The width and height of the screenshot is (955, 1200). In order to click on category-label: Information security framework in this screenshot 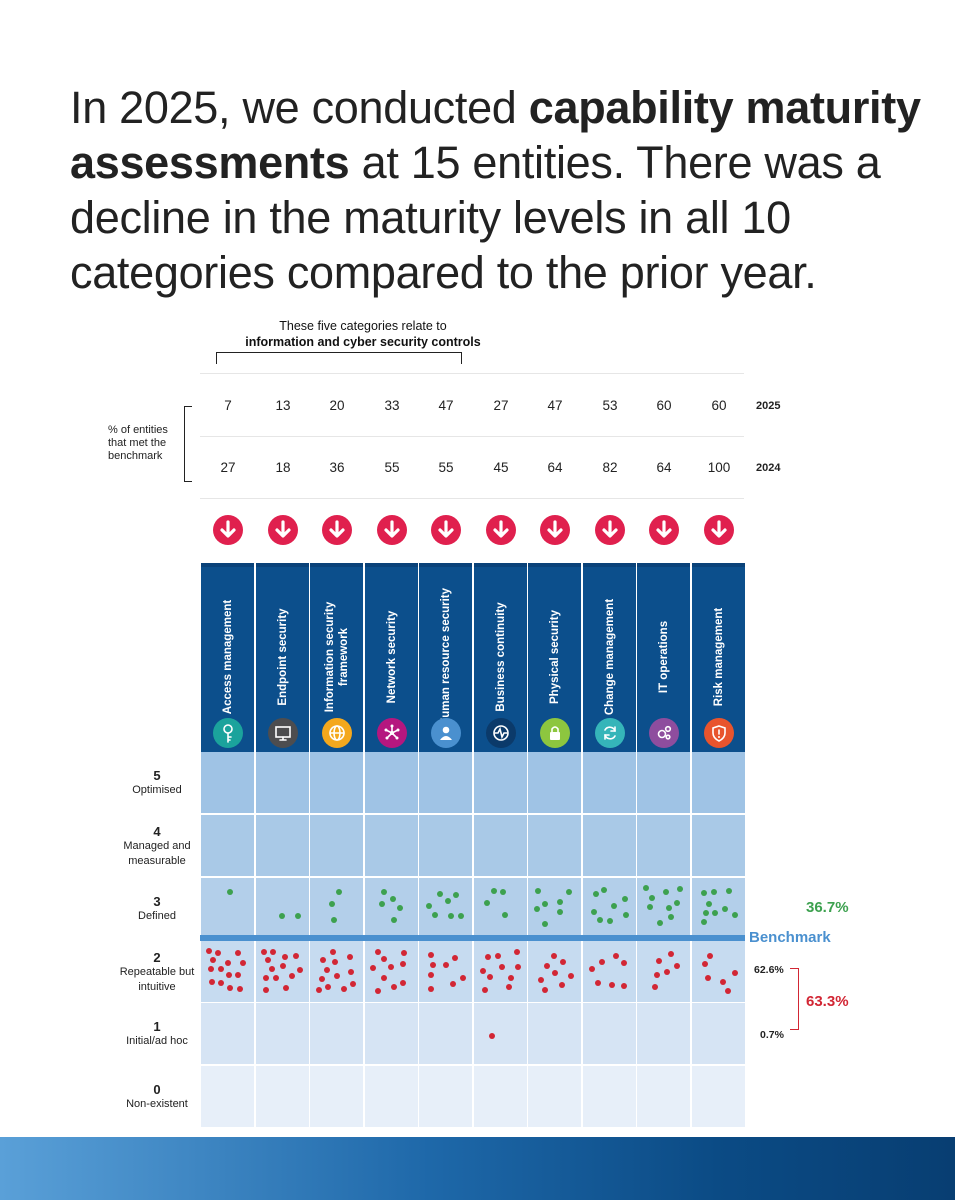, I will do `click(336, 657)`.